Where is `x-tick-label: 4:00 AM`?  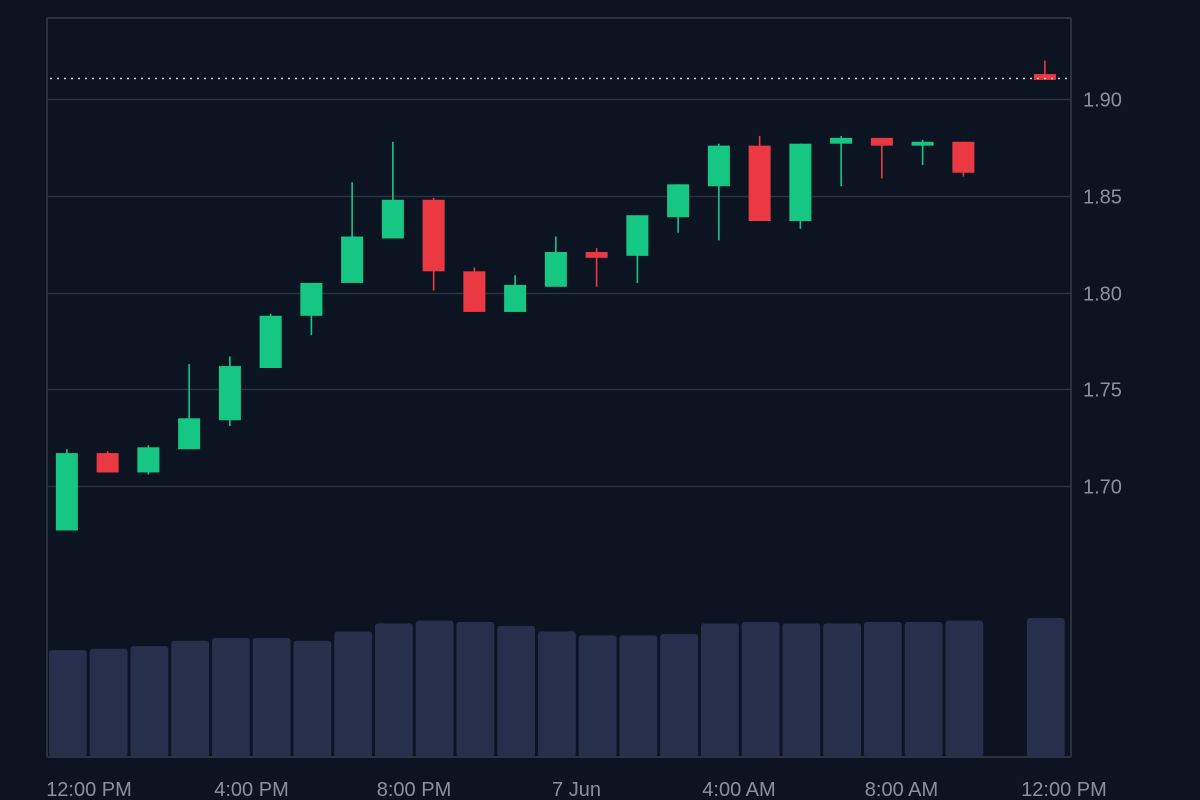 x-tick-label: 4:00 AM is located at coordinates (738, 789).